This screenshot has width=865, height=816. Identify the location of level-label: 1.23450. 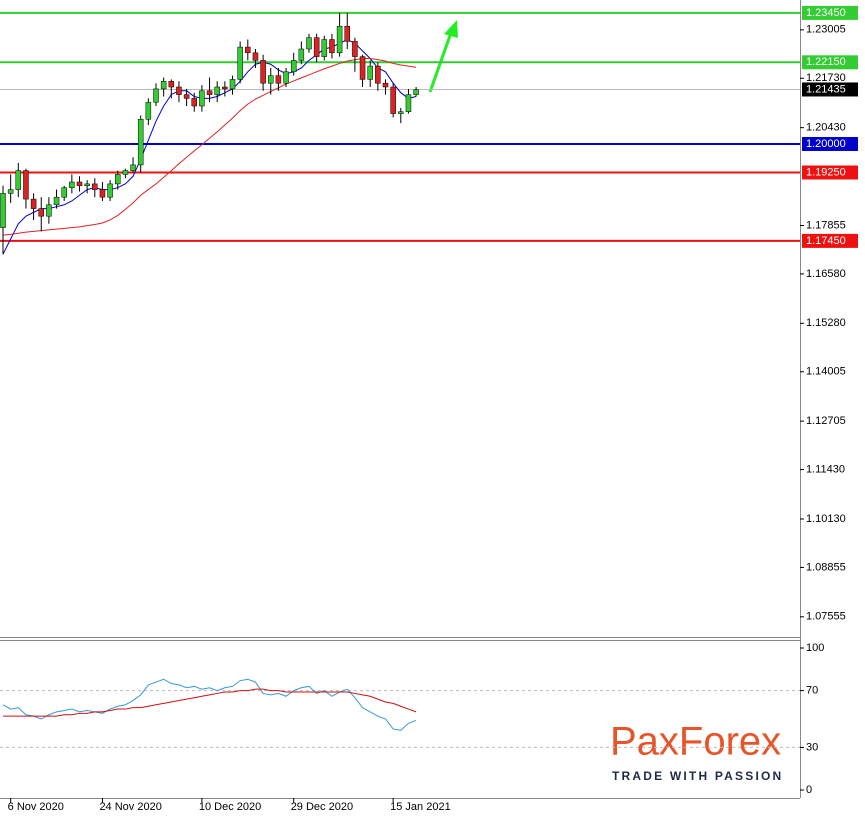
(826, 13).